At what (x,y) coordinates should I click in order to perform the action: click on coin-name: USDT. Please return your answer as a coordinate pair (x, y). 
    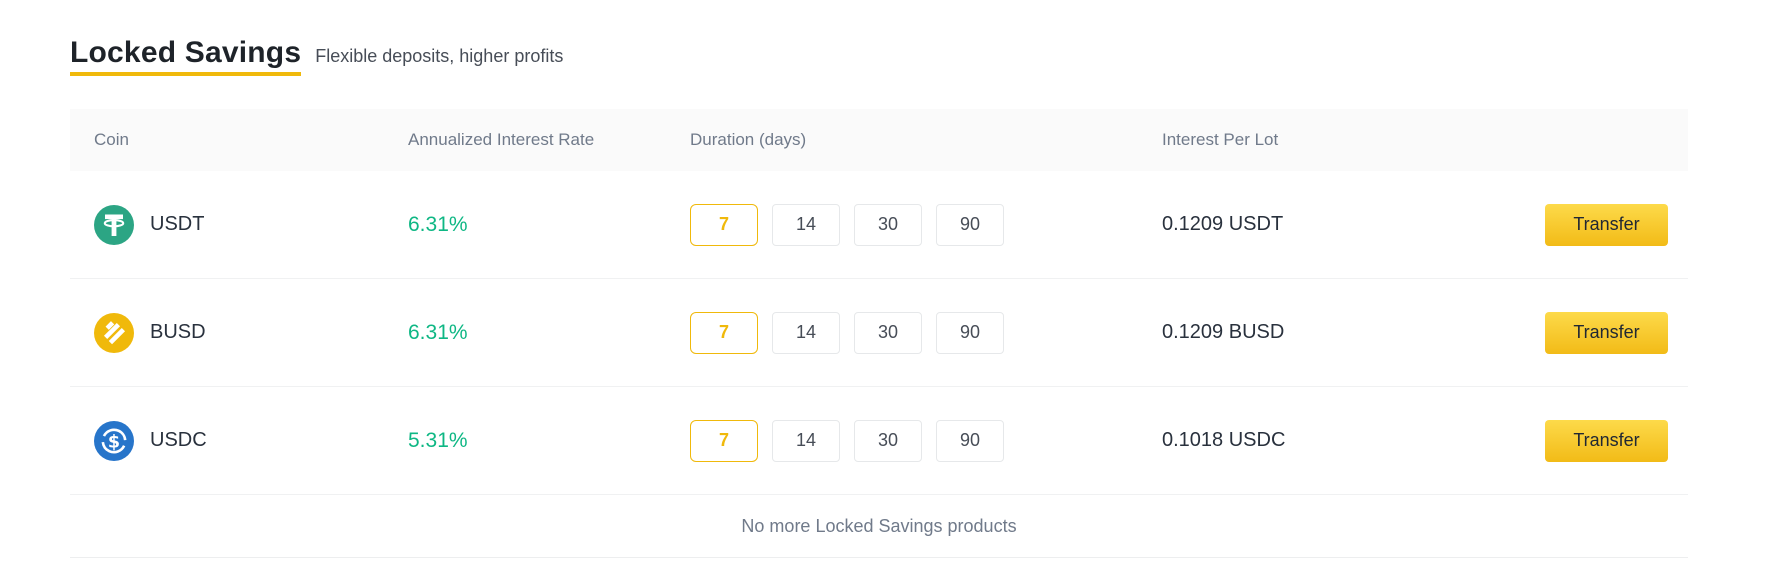
    Looking at the image, I should click on (177, 224).